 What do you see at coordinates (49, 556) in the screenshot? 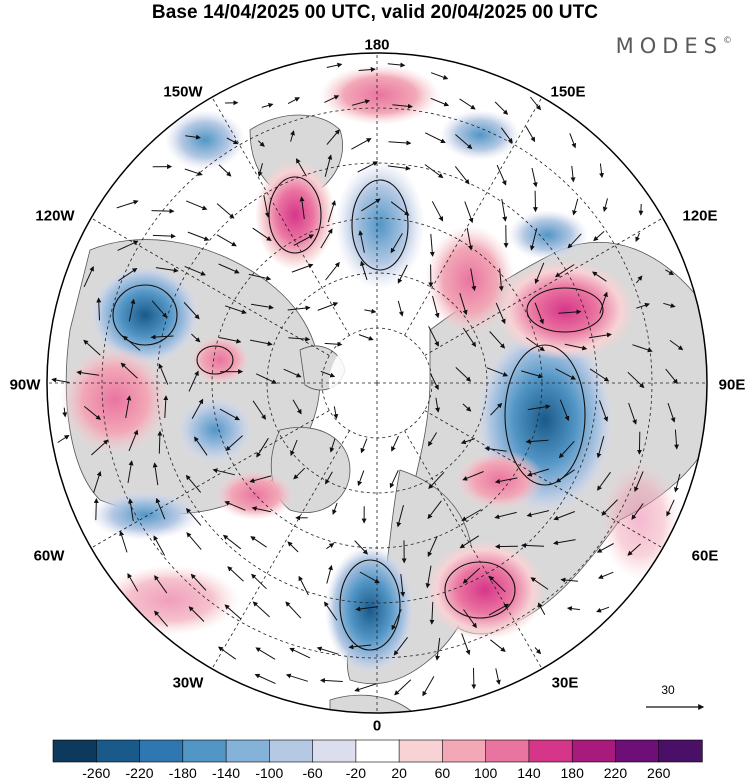
I see `lon-label-60w: 60W` at bounding box center [49, 556].